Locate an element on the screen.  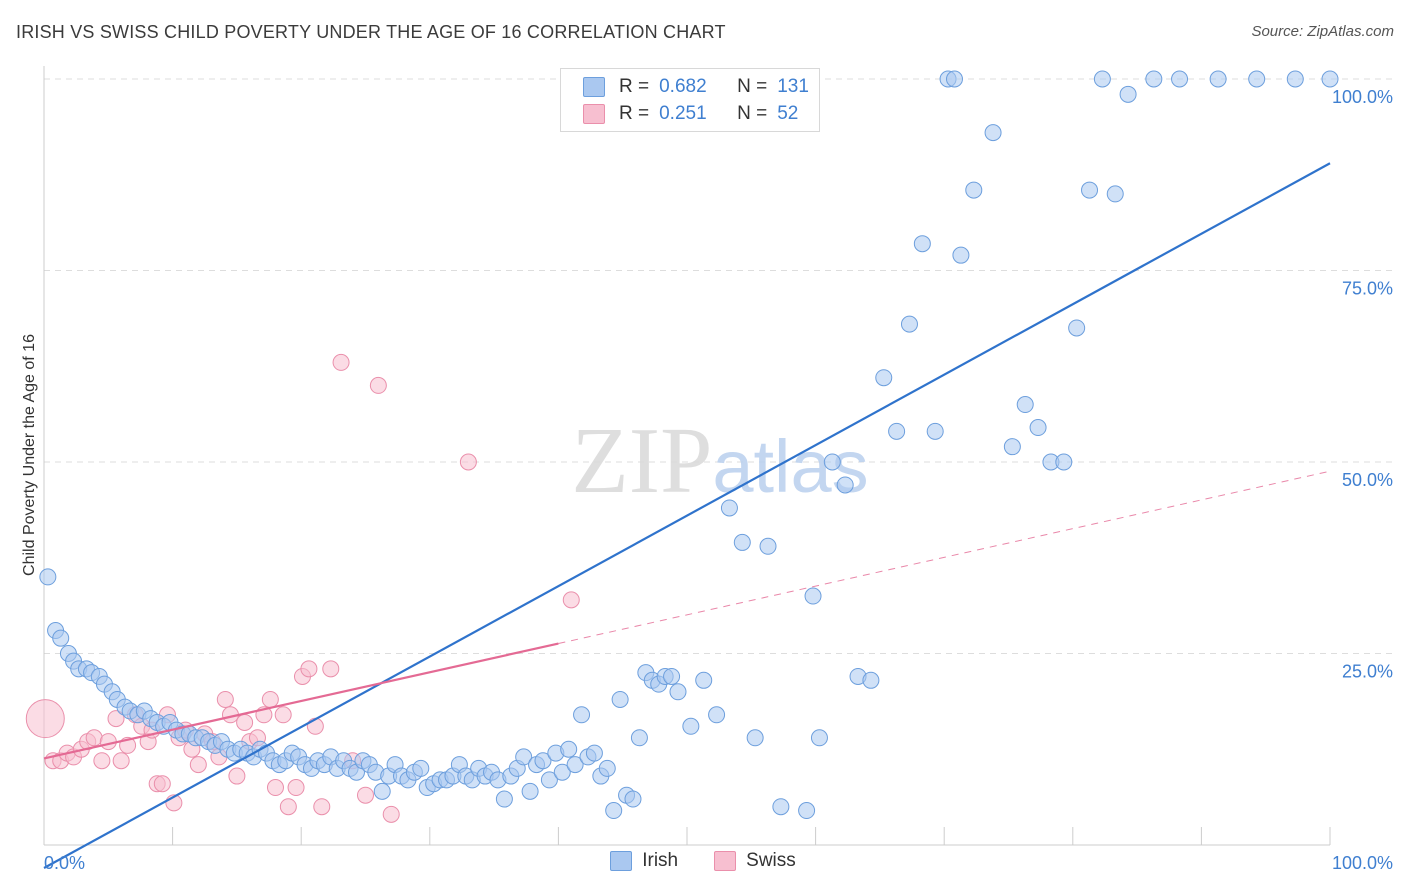
legend-item-swiss: Swiss is located at coordinates (755, 861).